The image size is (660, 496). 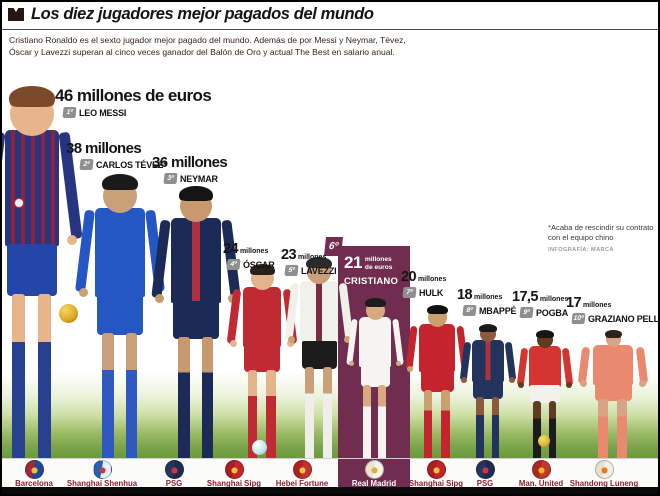 What do you see at coordinates (289, 255) in the screenshot?
I see `salary-amount: 23` at bounding box center [289, 255].